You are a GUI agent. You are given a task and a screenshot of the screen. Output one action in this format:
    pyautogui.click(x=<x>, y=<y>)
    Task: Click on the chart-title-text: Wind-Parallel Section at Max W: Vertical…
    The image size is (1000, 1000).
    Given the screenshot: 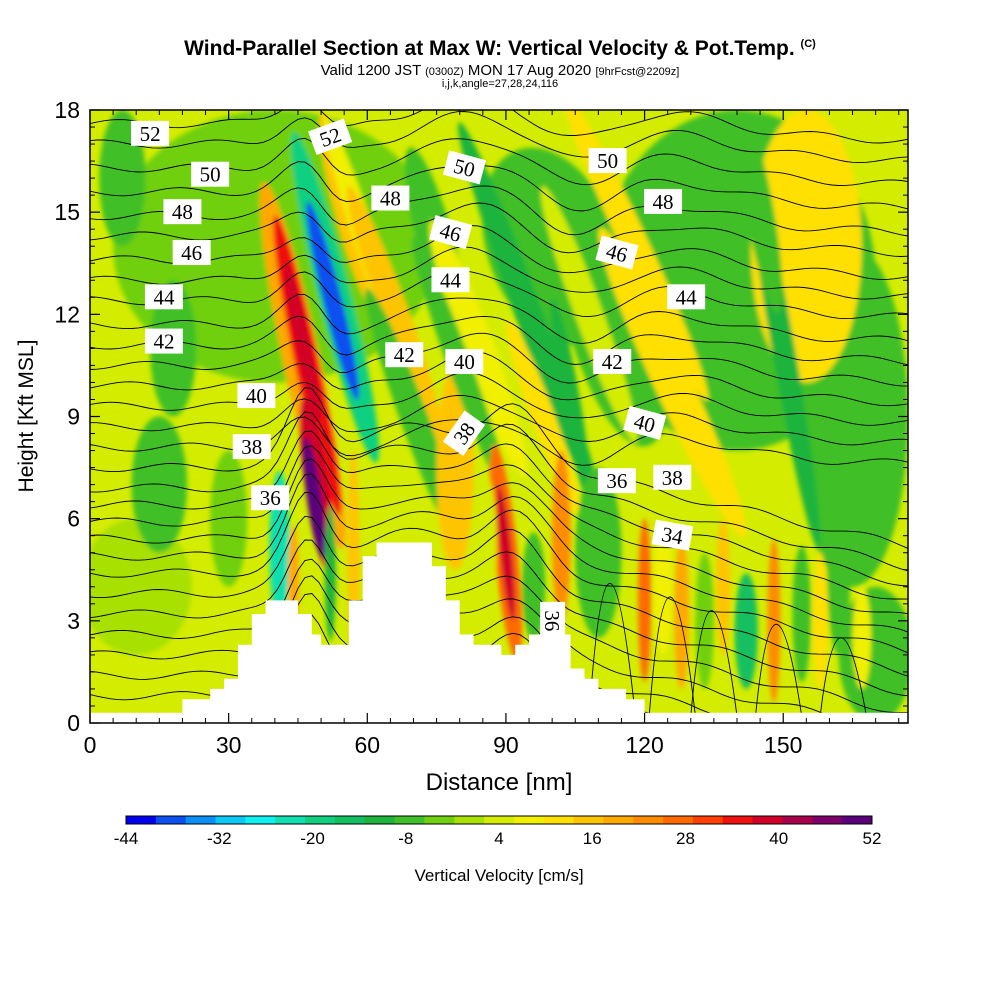 What is the action you would take?
    pyautogui.click(x=489, y=48)
    